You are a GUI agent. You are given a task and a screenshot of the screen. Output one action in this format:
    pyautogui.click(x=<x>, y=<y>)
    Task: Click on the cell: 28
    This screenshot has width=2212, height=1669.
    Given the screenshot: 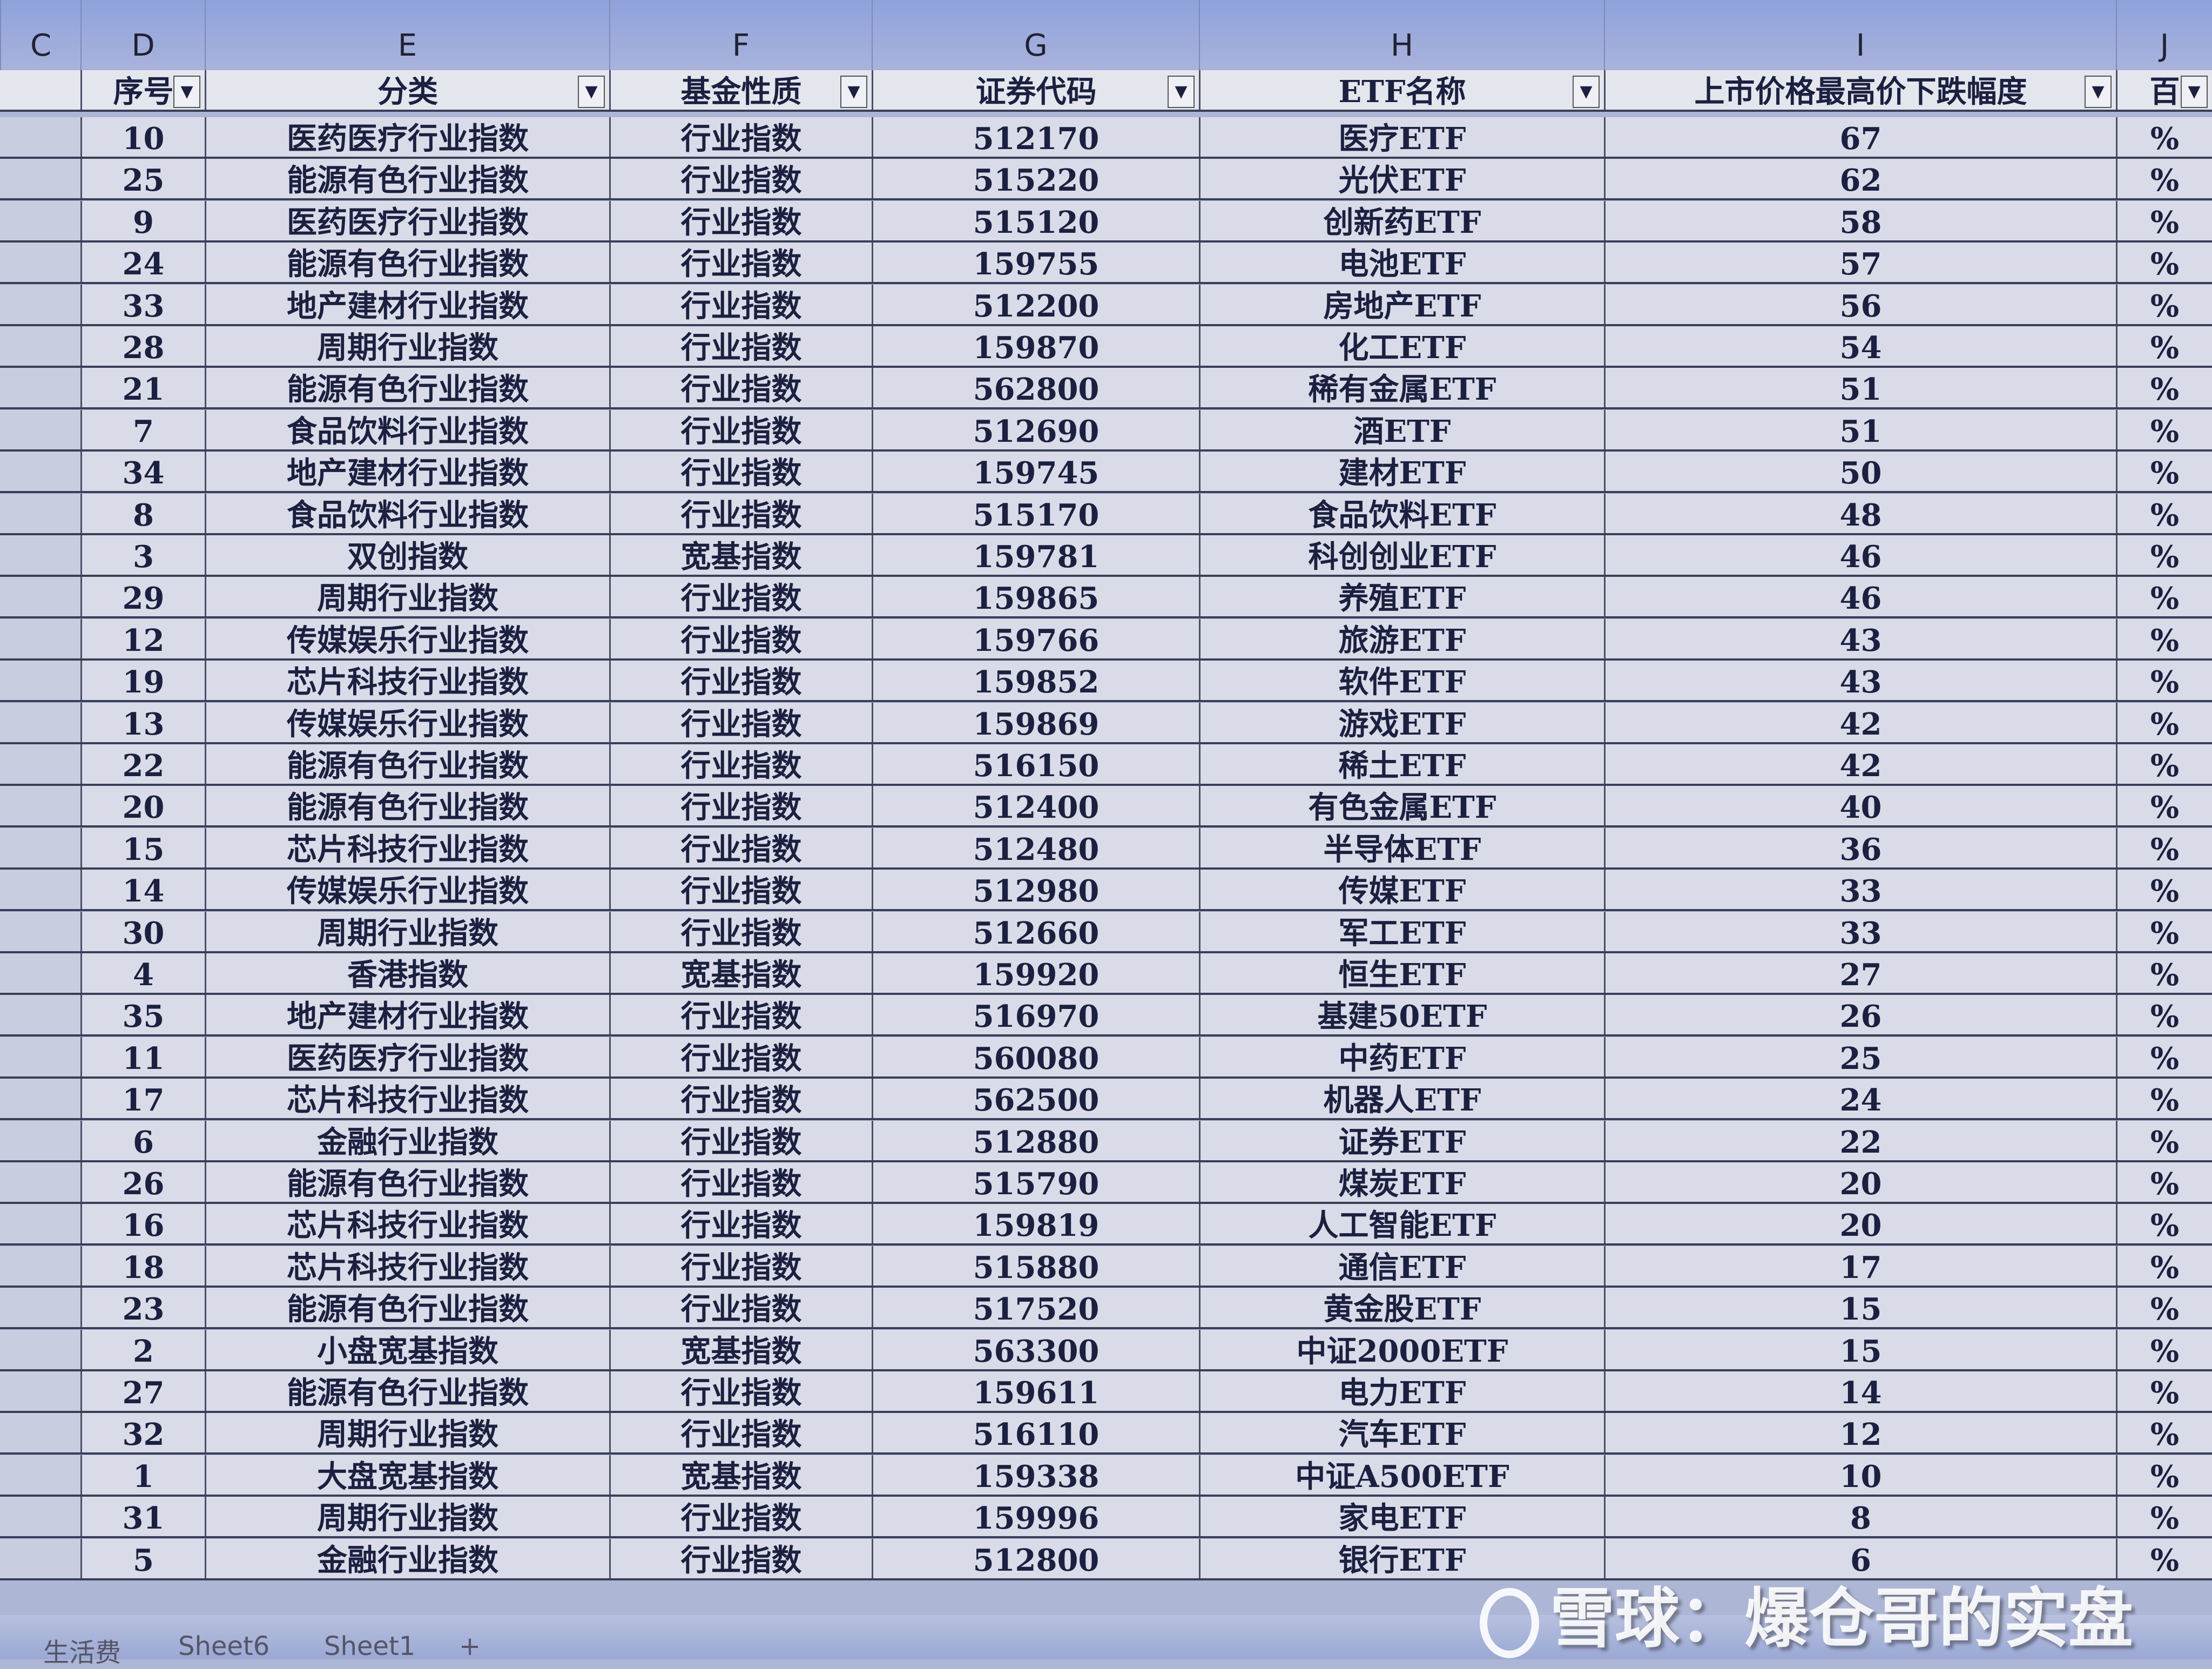 What is the action you would take?
    pyautogui.click(x=142, y=346)
    